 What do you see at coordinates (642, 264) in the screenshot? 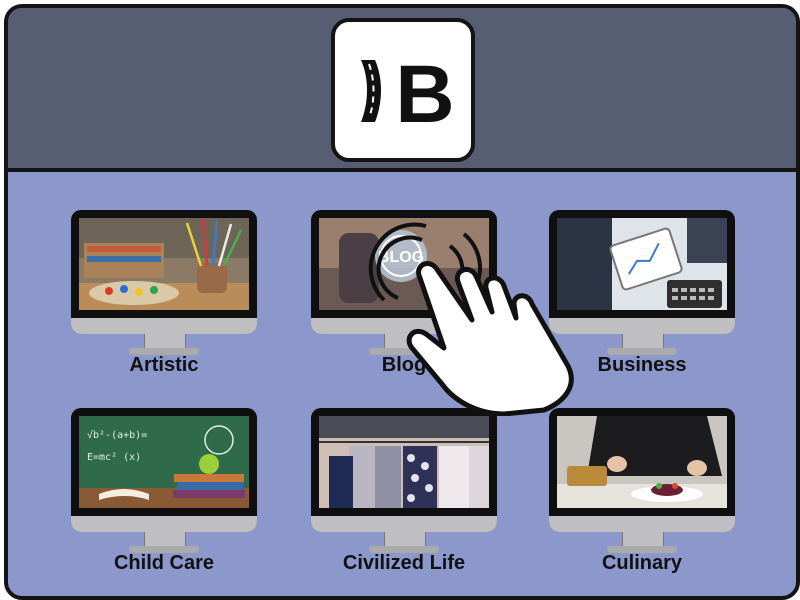
I see `tablet-chart-image` at bounding box center [642, 264].